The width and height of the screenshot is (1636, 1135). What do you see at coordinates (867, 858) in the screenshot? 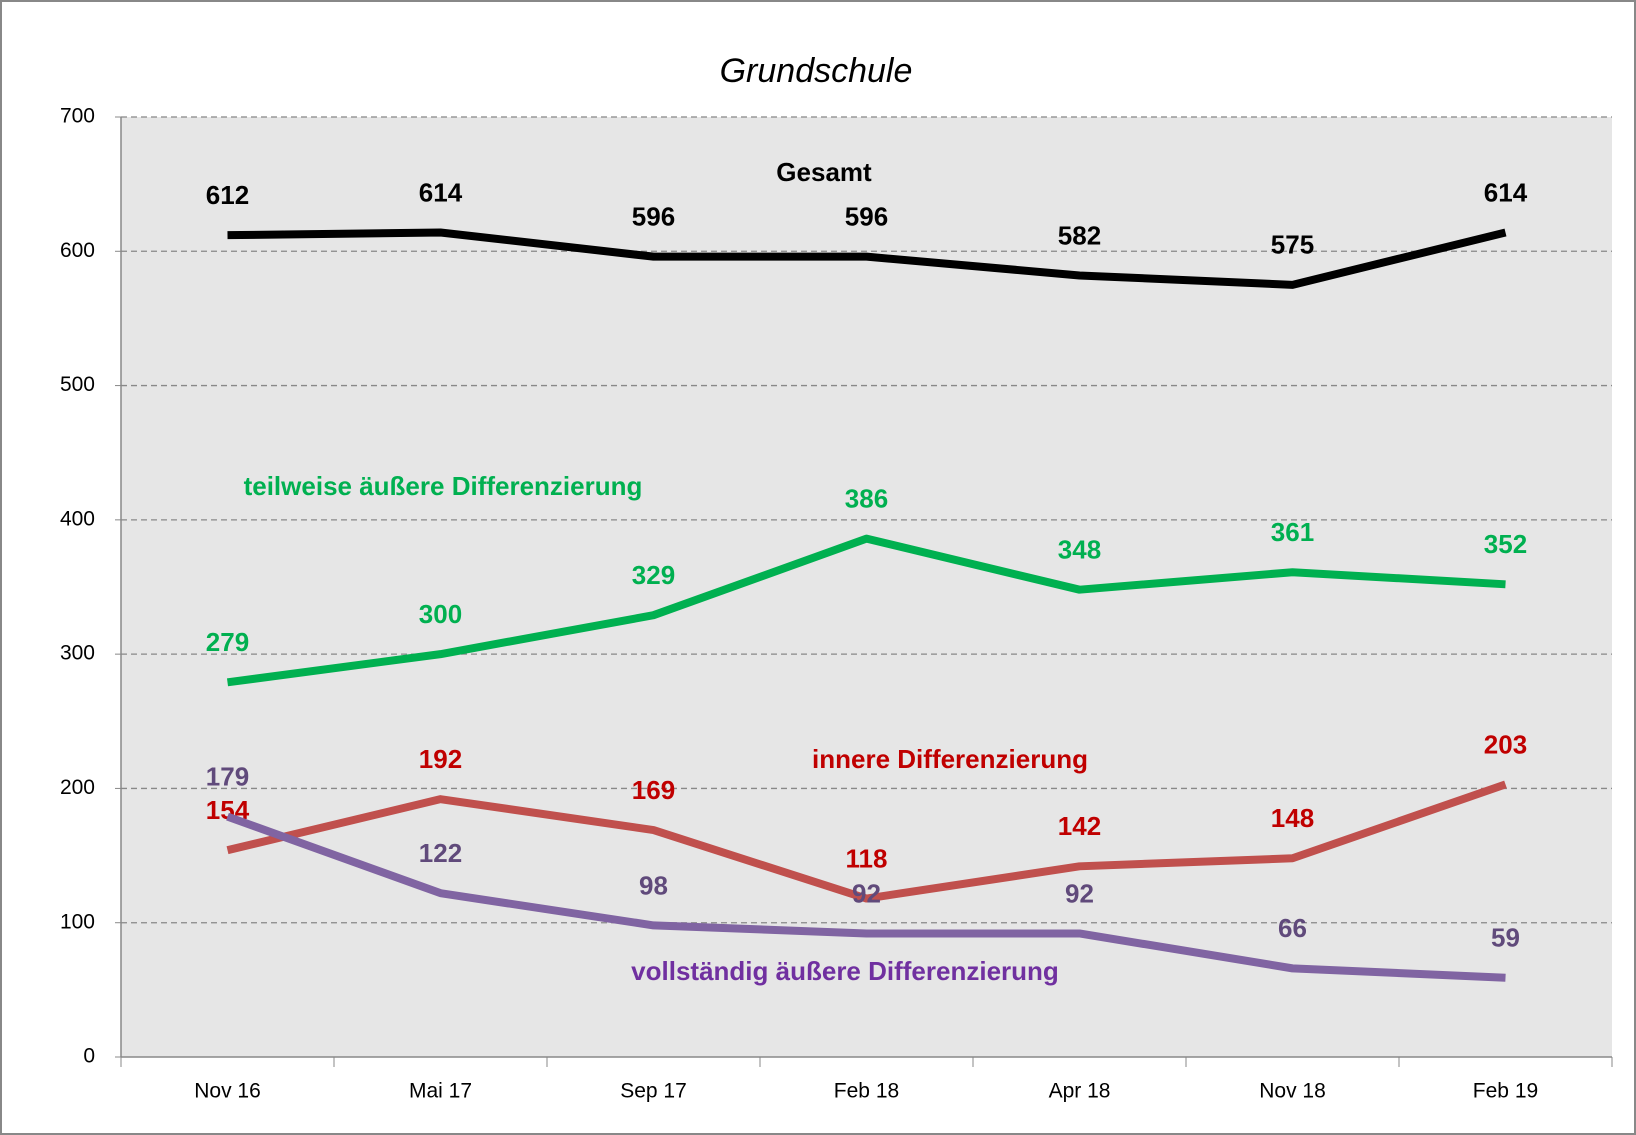
I see `data-label: 118` at bounding box center [867, 858].